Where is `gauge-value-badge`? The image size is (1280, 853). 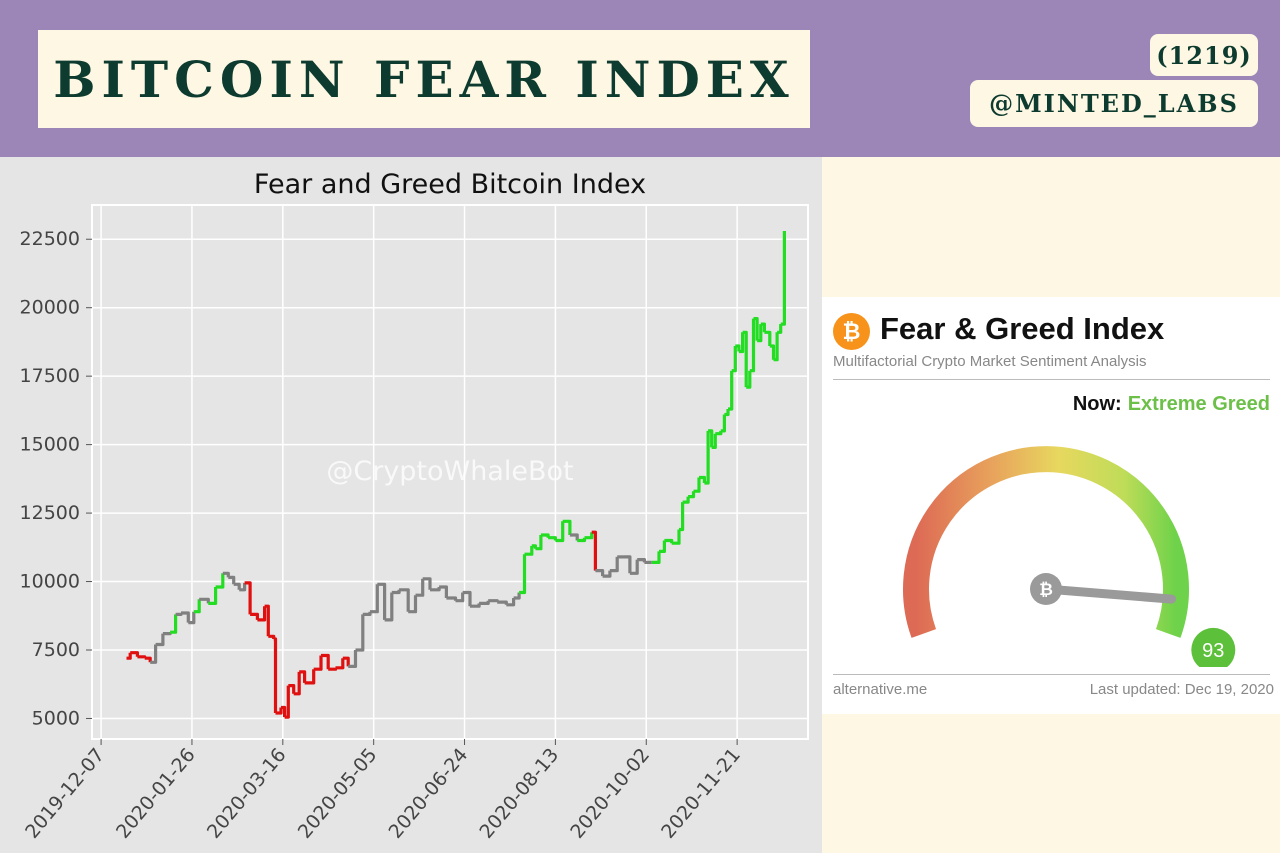 gauge-value-badge is located at coordinates (1213, 647).